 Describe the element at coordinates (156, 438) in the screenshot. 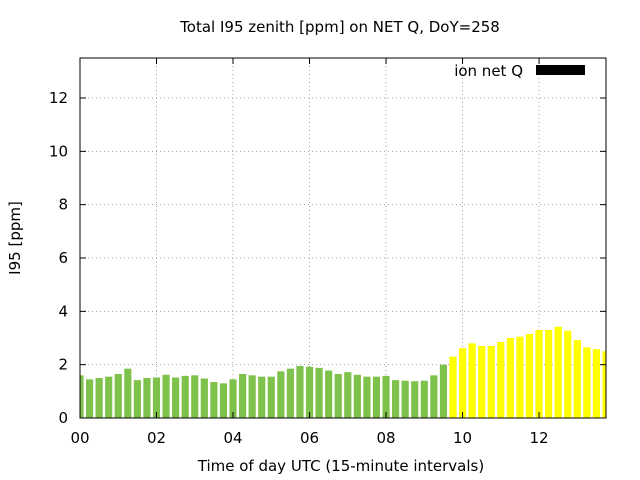

I see `x-tick-label: 02` at that location.